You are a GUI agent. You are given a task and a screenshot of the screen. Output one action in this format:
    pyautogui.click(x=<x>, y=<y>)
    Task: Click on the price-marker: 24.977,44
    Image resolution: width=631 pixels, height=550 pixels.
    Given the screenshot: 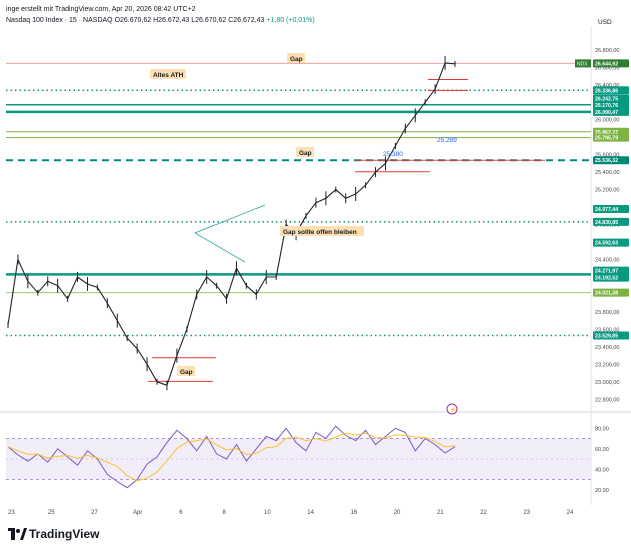 What is the action you would take?
    pyautogui.click(x=611, y=209)
    